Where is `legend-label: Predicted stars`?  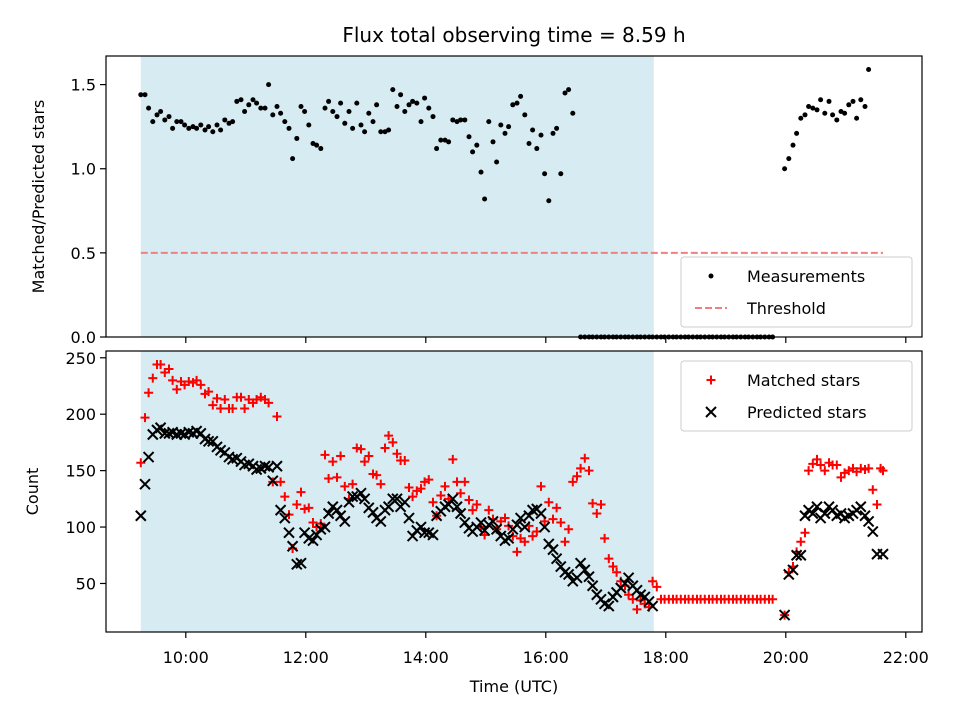
legend-label: Predicted stars is located at coordinates (807, 412).